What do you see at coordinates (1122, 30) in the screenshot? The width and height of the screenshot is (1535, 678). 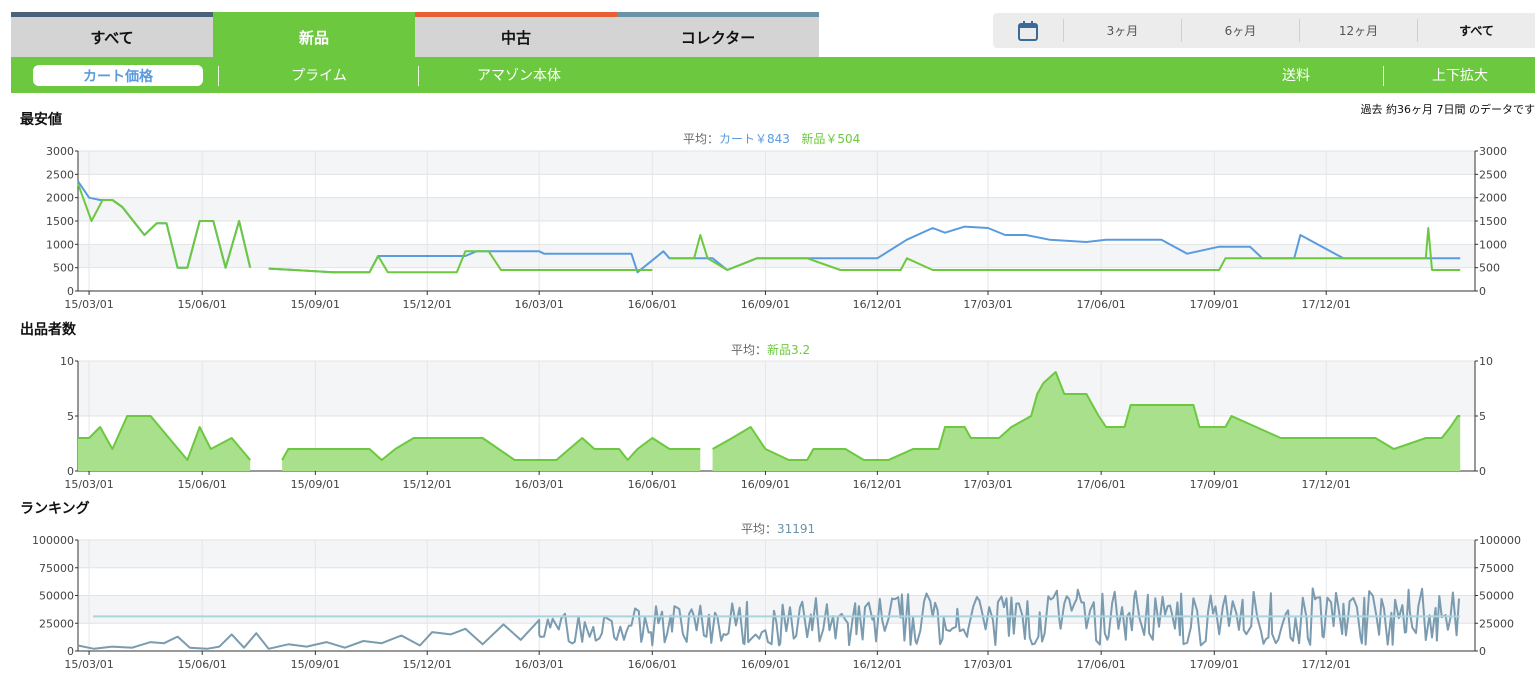 I see `range-3-months: 3ヶ月` at bounding box center [1122, 30].